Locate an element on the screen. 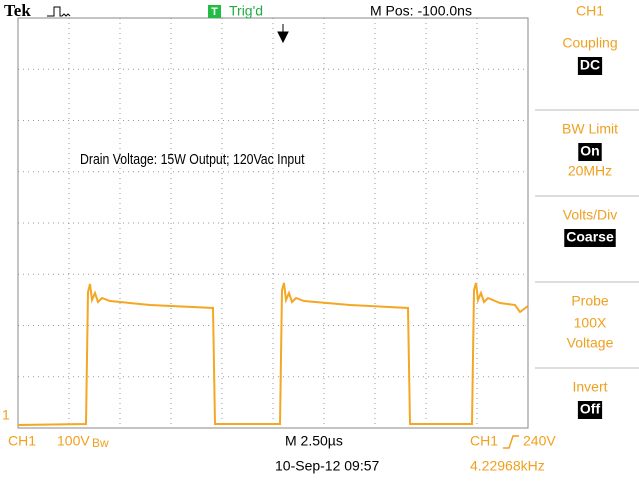  menu-value: Coarse is located at coordinates (590, 237).